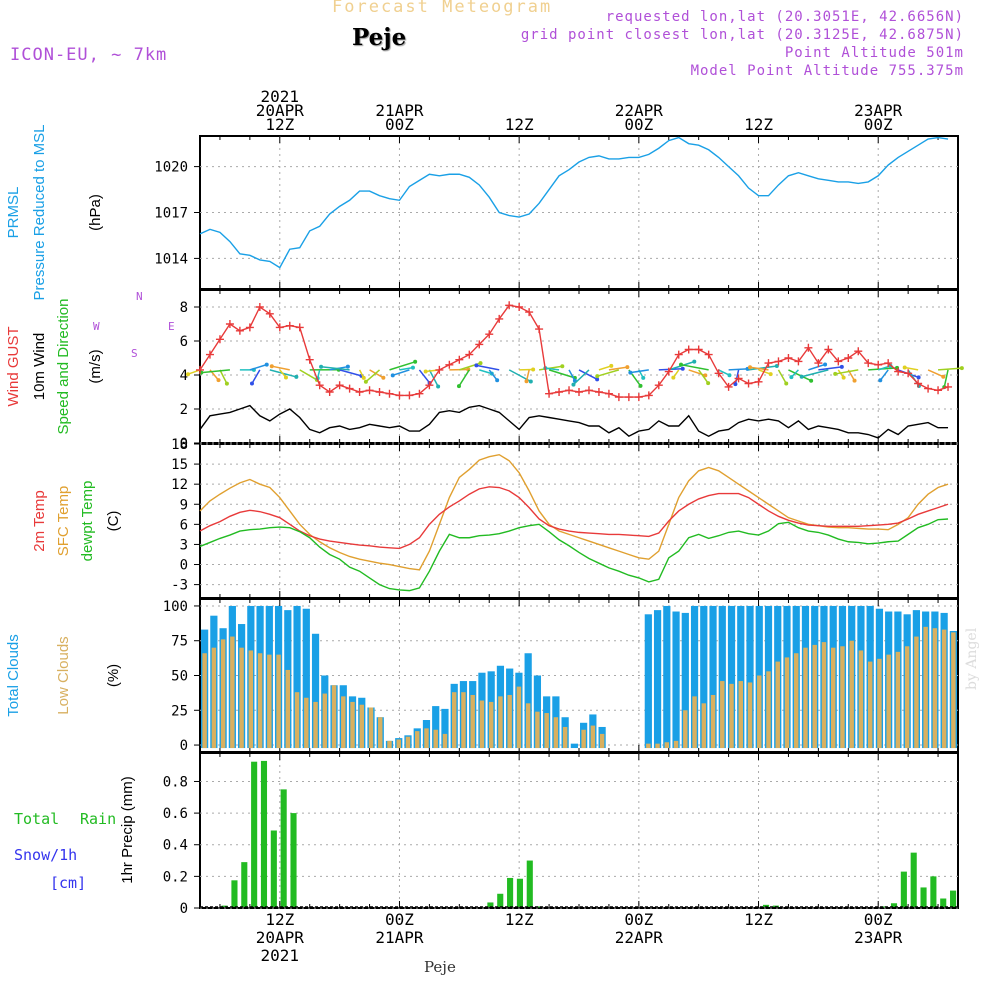  I want to click on precip-frame, so click(579, 830).